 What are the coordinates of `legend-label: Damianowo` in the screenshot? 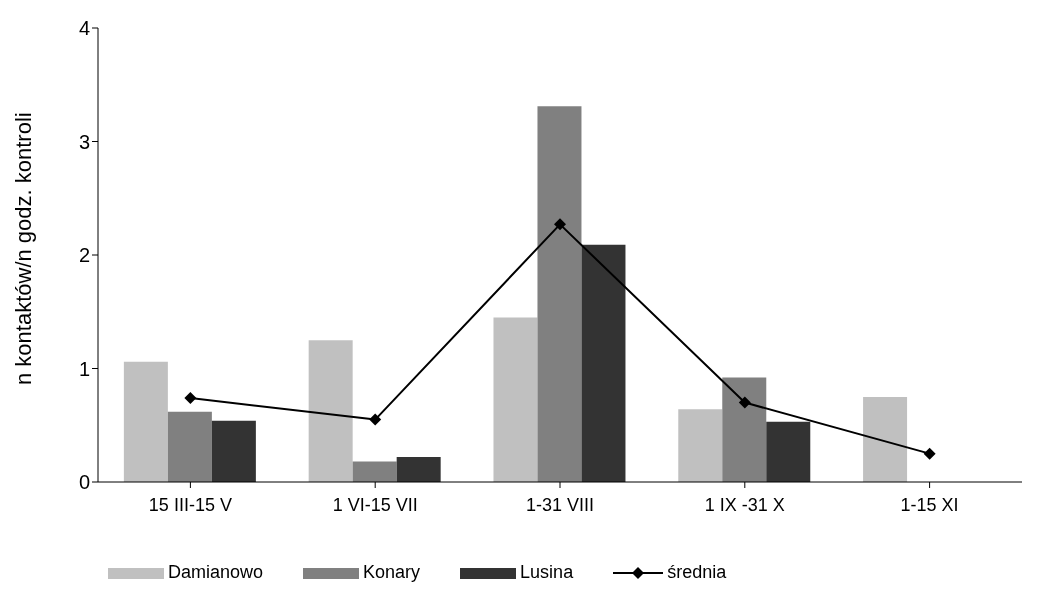 It's located at (216, 572).